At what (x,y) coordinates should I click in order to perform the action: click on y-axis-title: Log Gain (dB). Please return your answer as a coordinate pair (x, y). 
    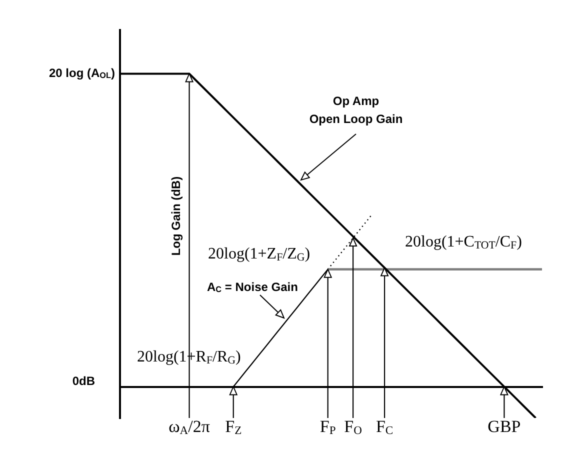
    Looking at the image, I should click on (176, 216).